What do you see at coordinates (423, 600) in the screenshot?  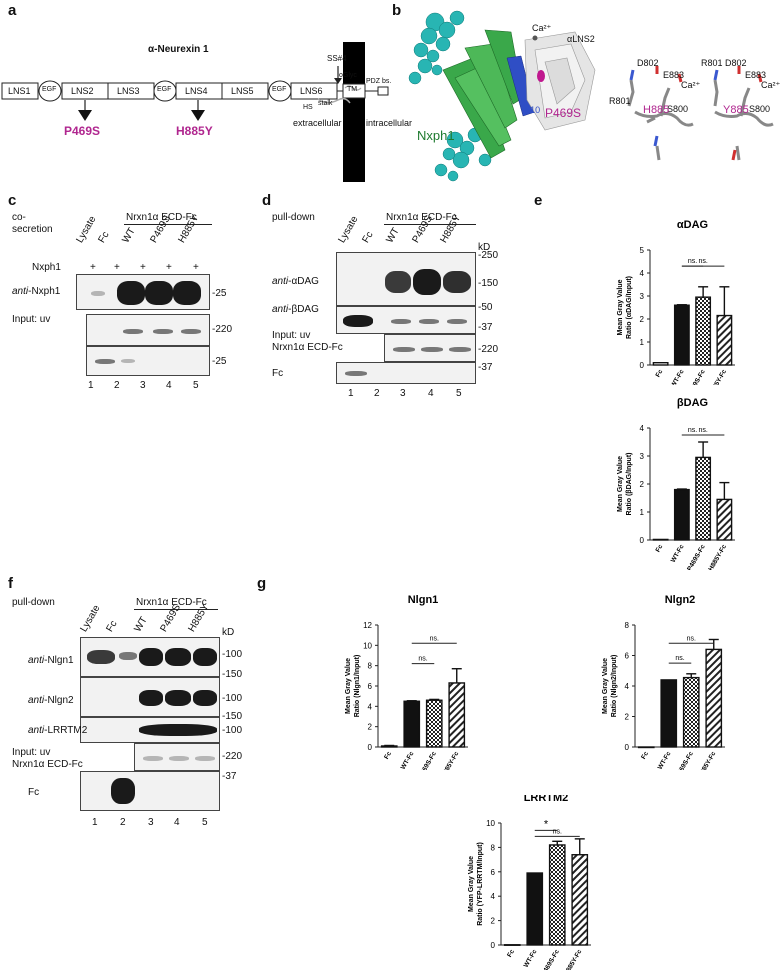 I see `chart-title: Nlgn1` at bounding box center [423, 600].